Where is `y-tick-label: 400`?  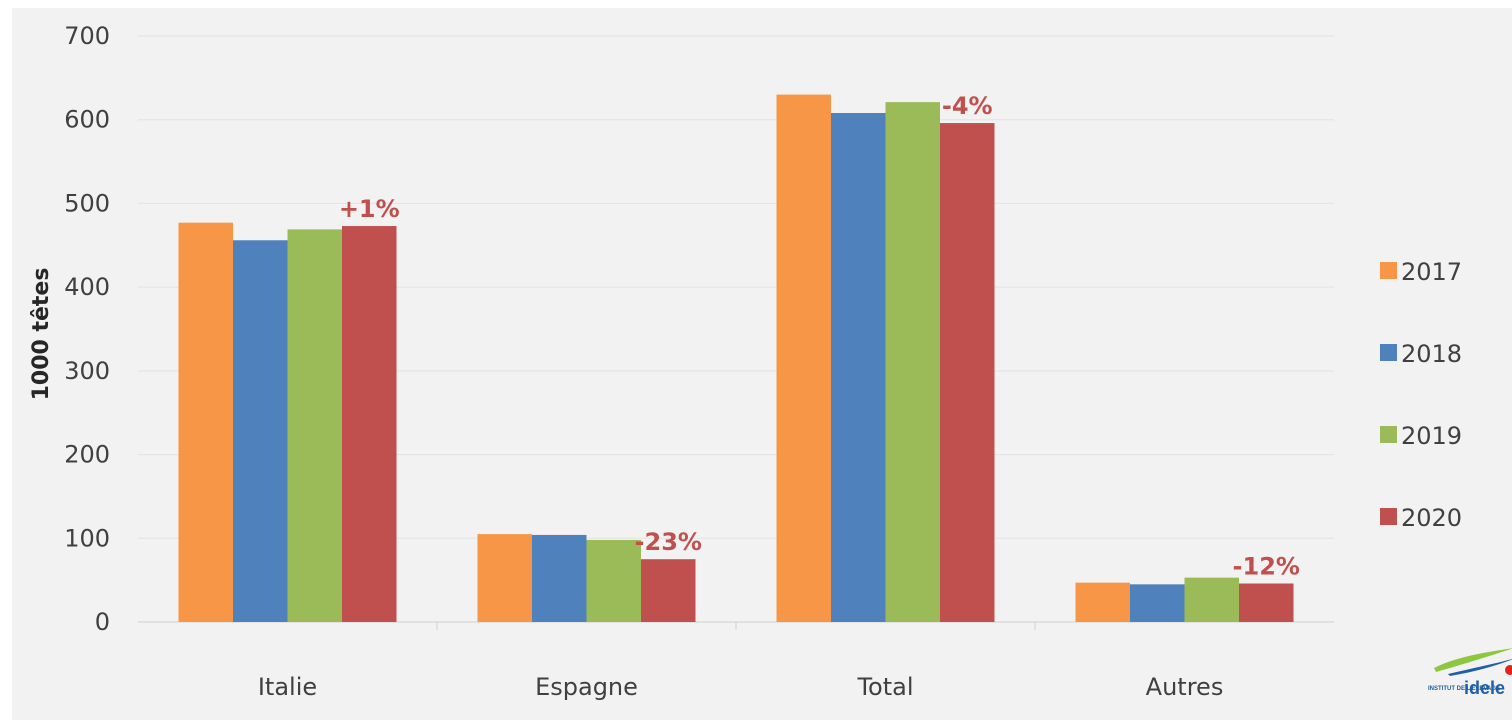
y-tick-label: 400 is located at coordinates (87, 287).